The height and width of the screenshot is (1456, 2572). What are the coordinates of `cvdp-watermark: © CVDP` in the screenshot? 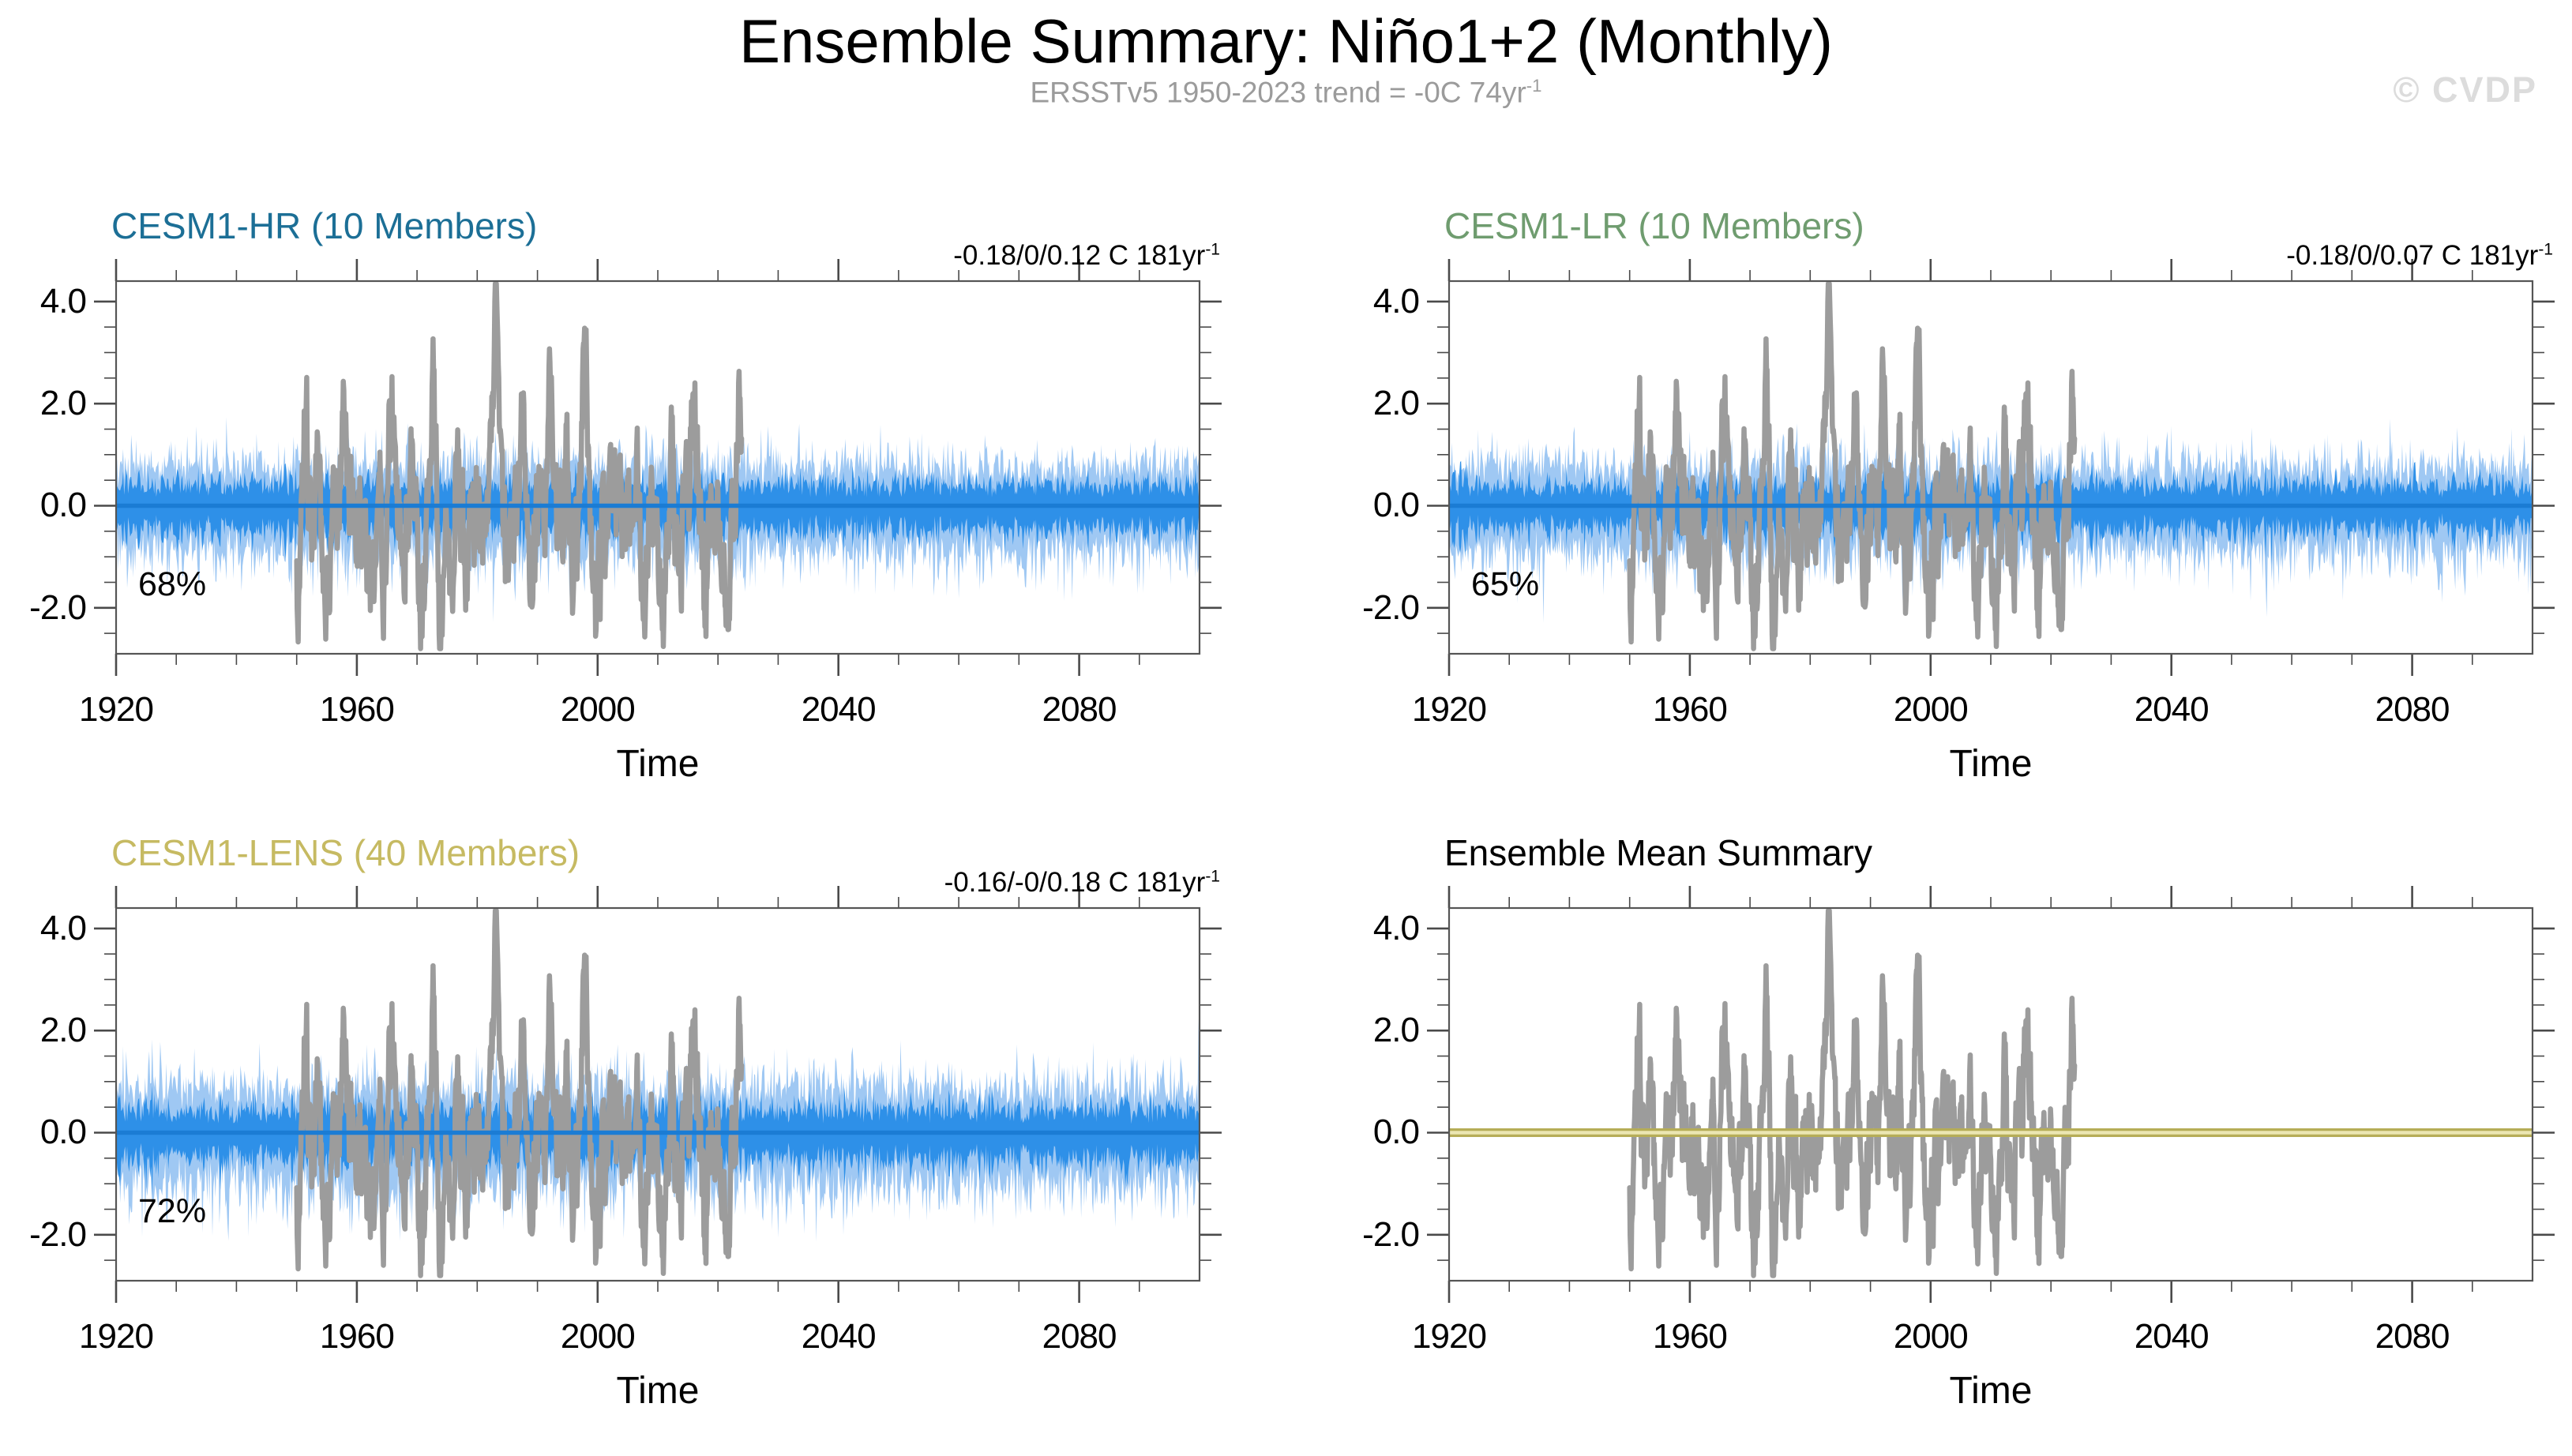 It's located at (2465, 89).